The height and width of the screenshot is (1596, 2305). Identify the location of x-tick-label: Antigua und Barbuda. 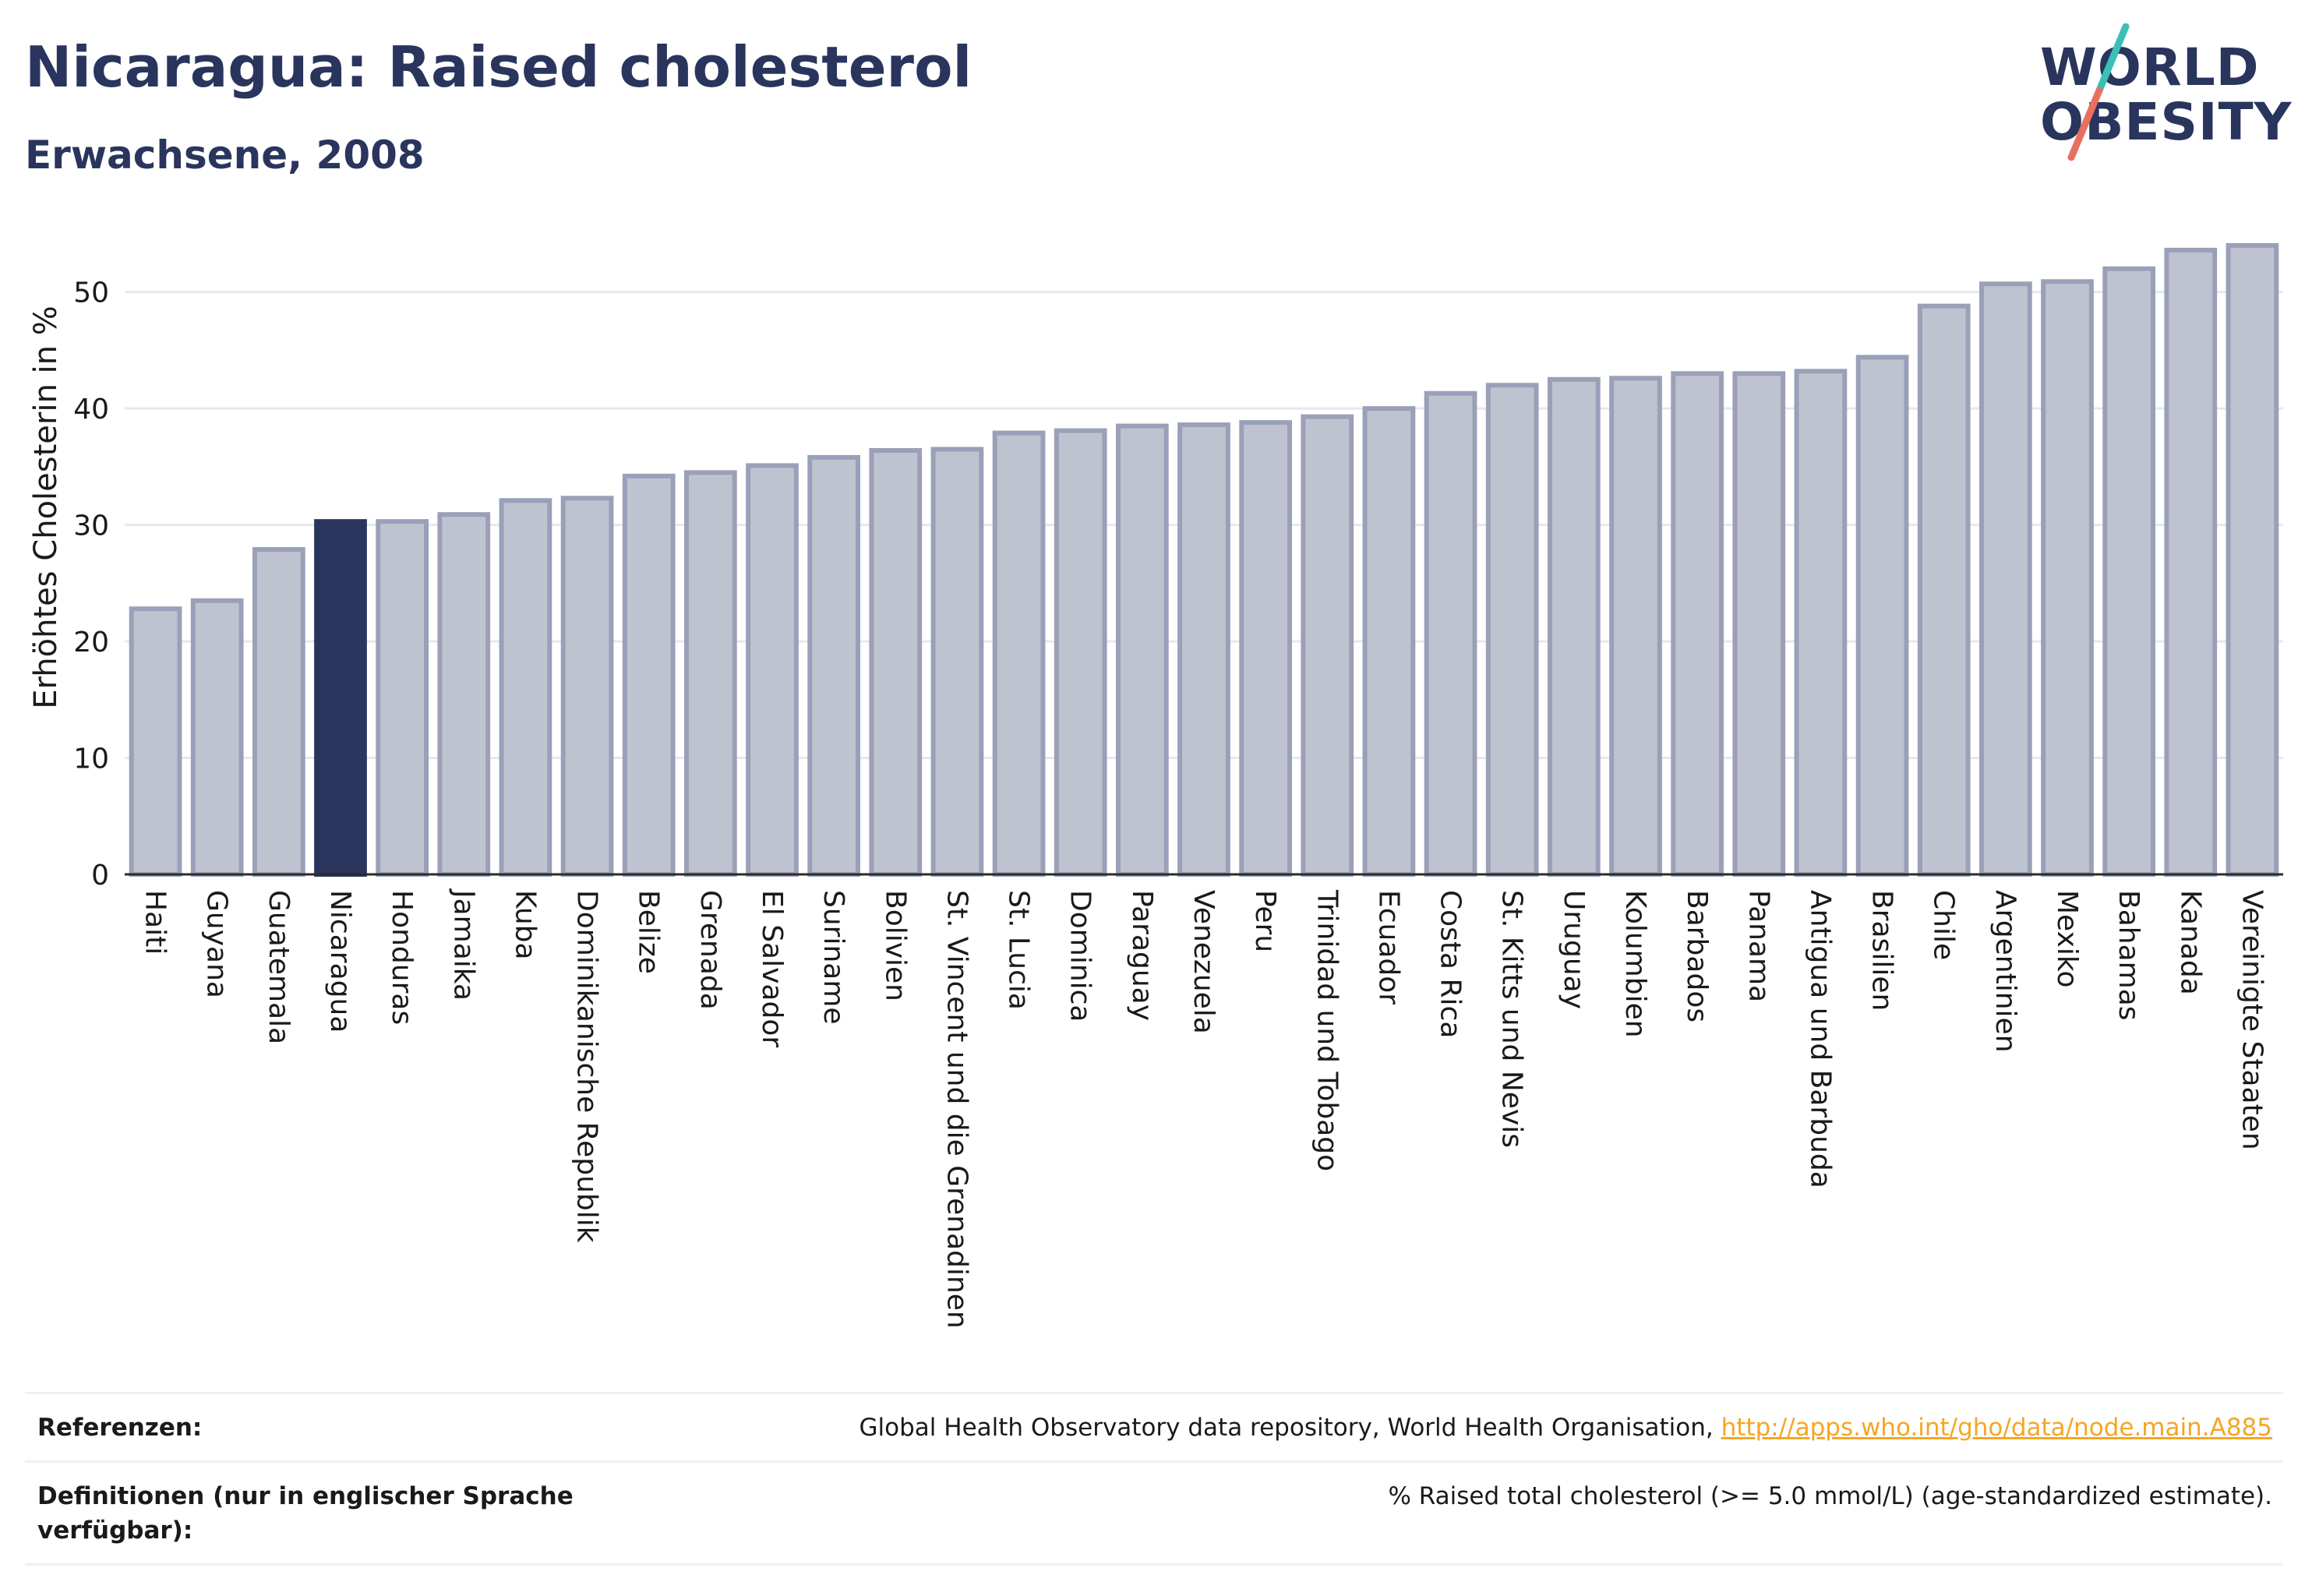
(1820, 1039).